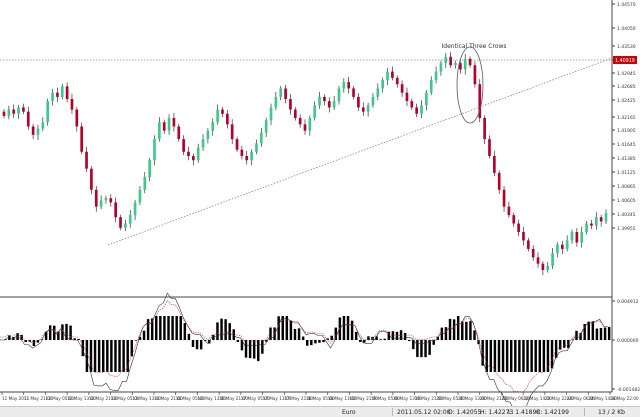 The image size is (640, 417). What do you see at coordinates (168, 398) in the screenshot?
I see `x-tick-label: 13 May 21:00` at bounding box center [168, 398].